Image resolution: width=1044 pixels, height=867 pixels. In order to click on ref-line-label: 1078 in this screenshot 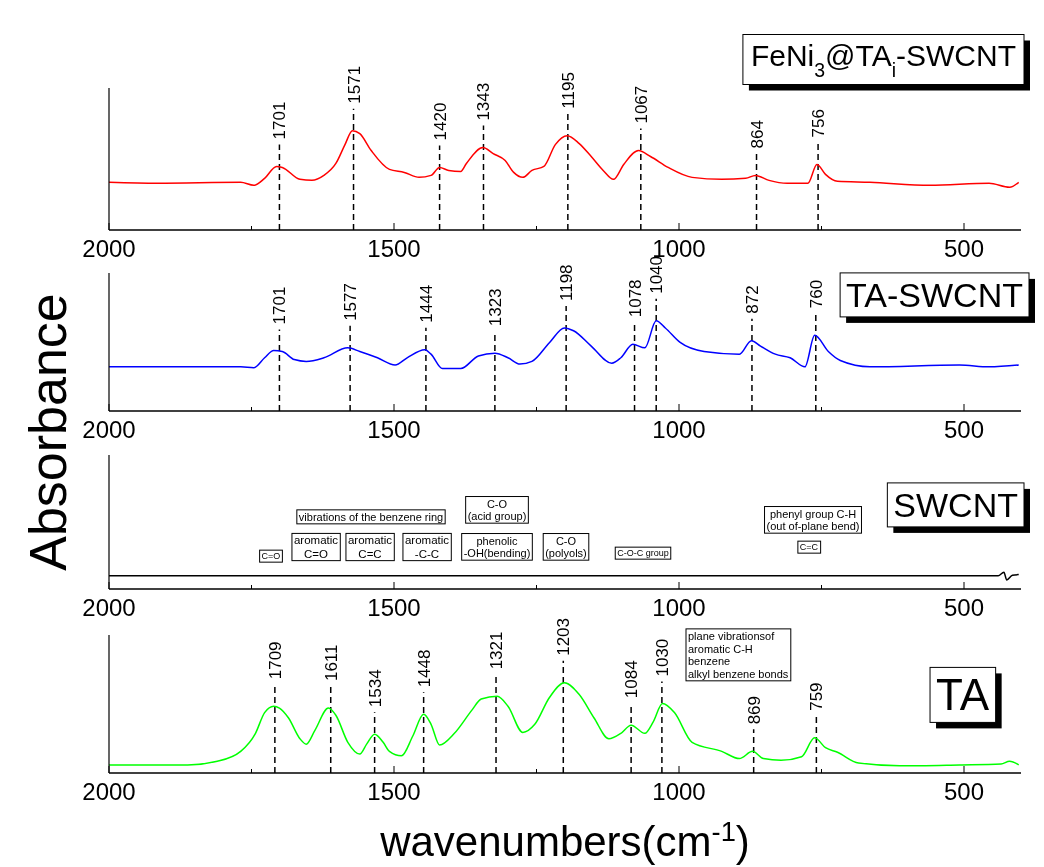, I will do `click(635, 298)`.